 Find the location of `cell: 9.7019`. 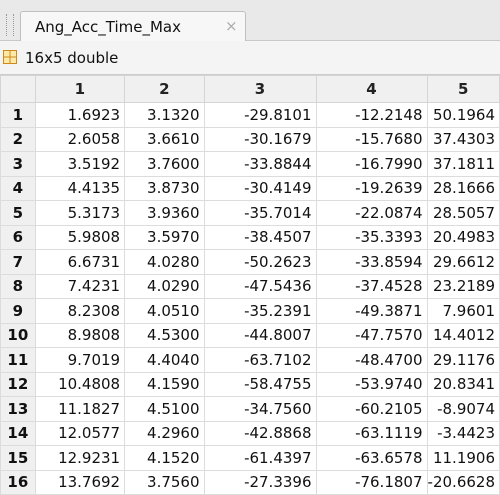

cell: 9.7019 is located at coordinates (80, 360).